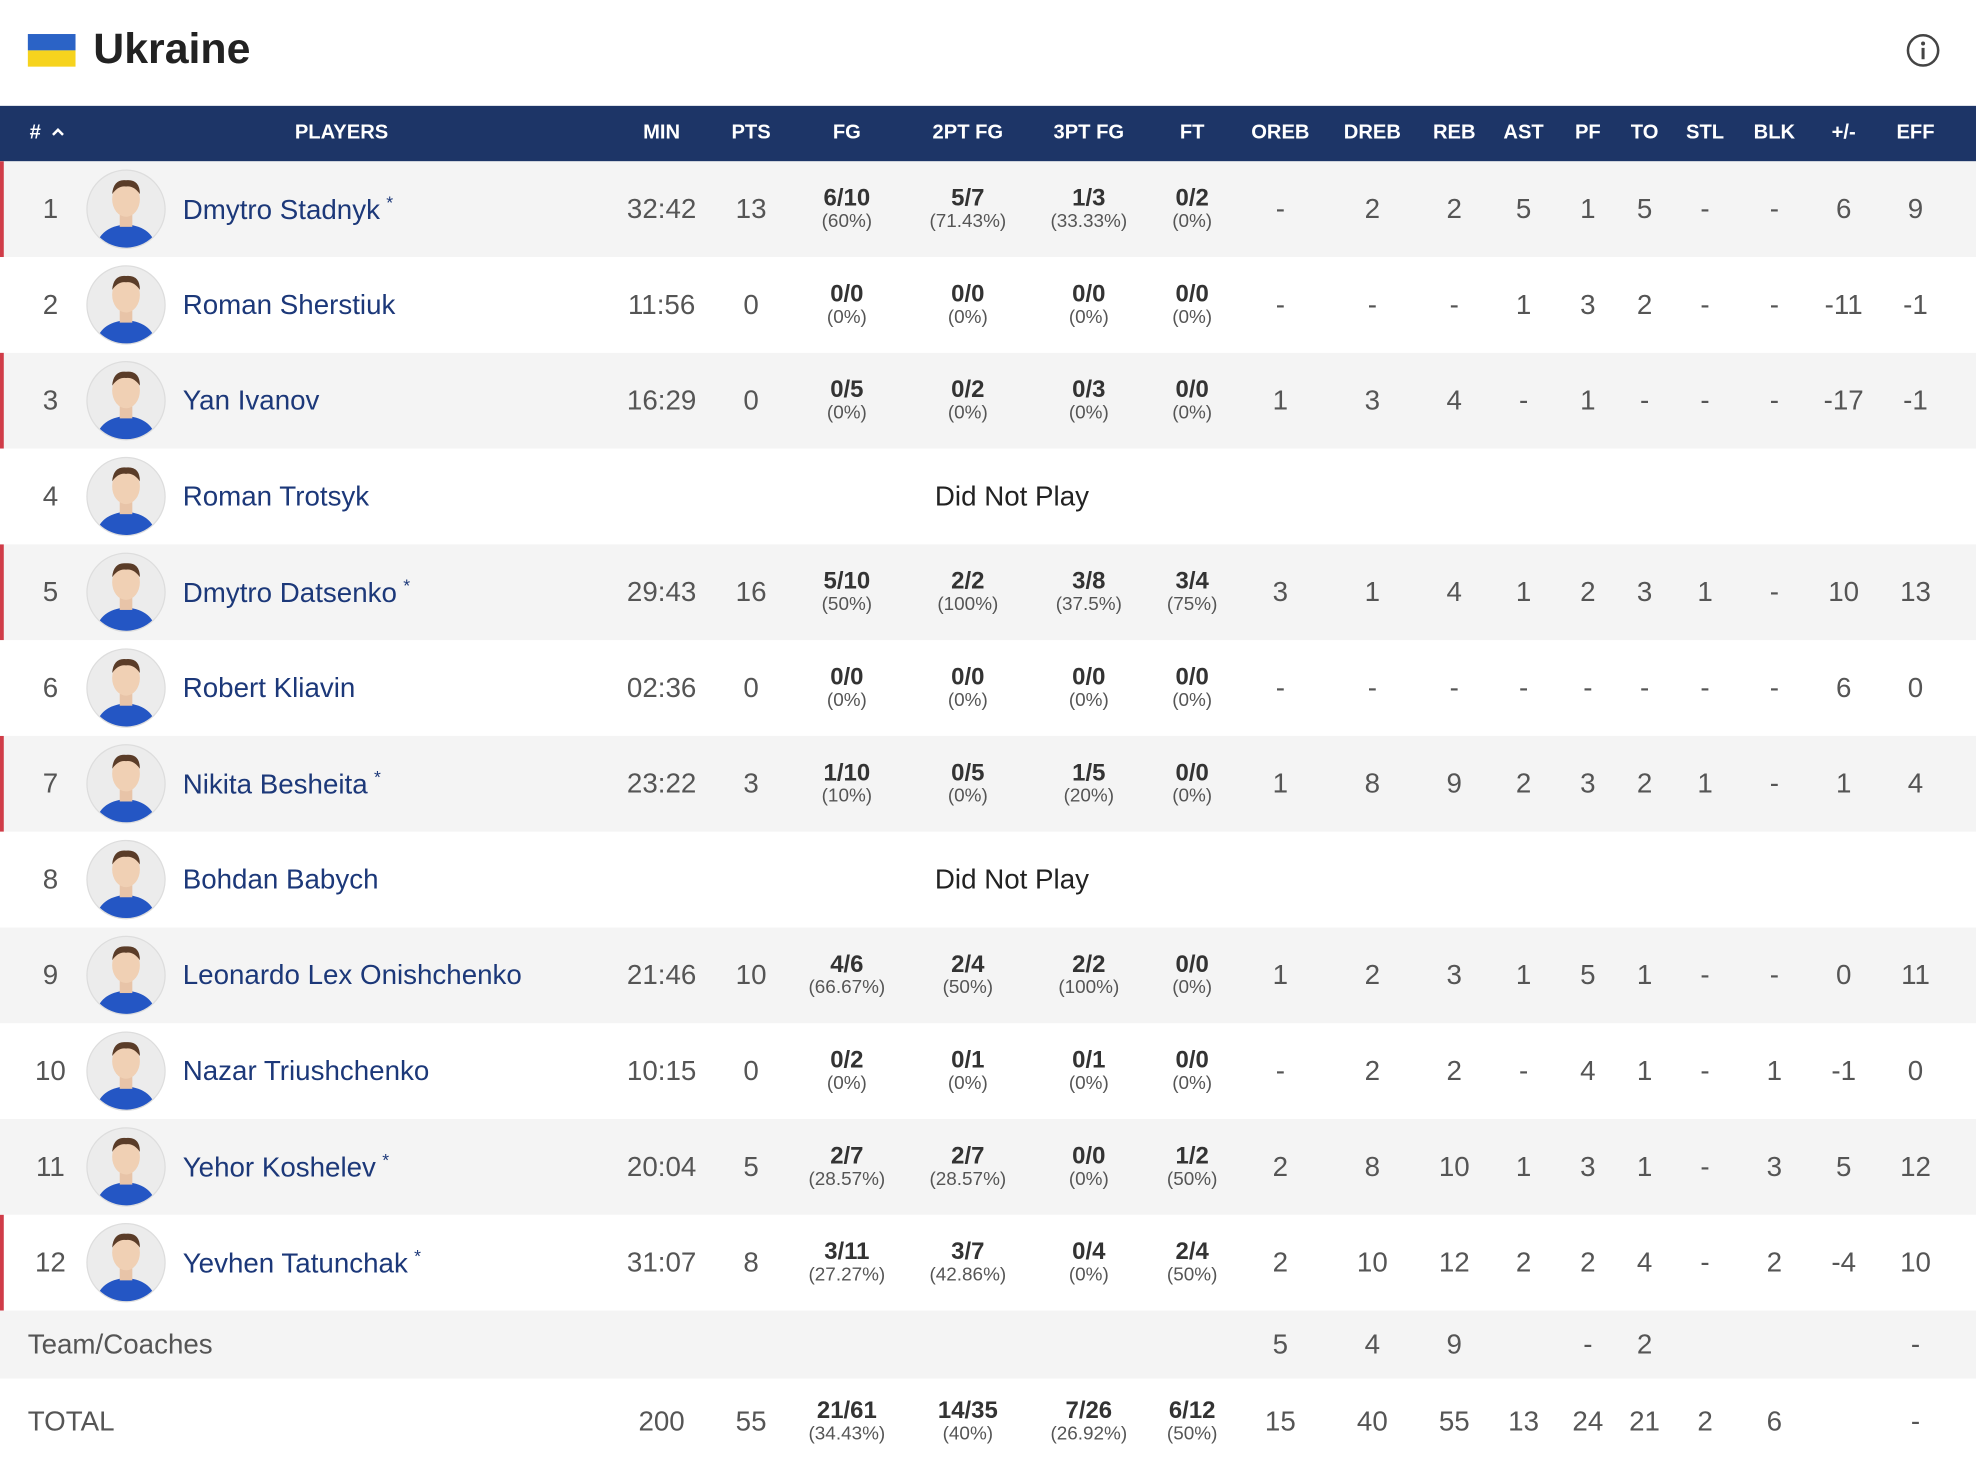  Describe the element at coordinates (1644, 133) in the screenshot. I see `column-header: TO` at that location.